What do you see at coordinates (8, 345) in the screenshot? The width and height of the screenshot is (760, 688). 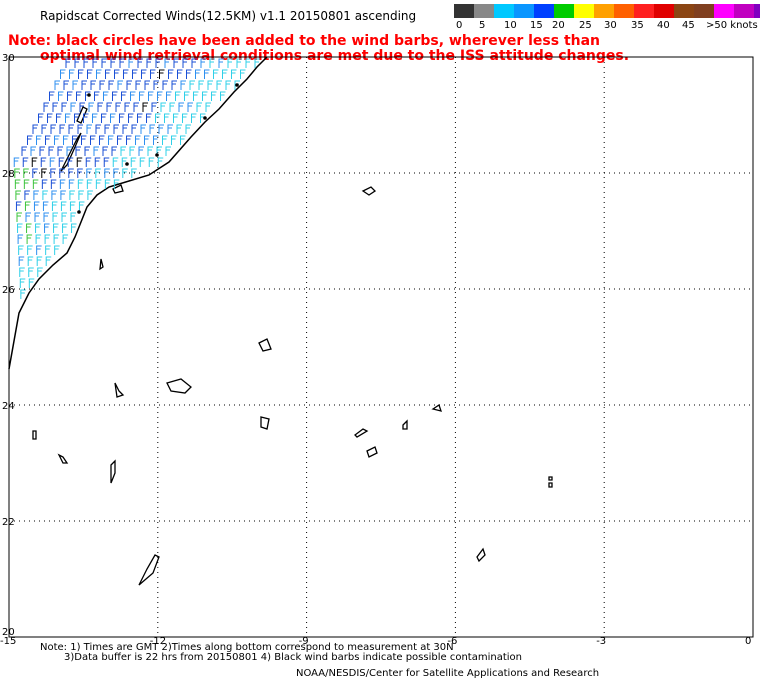 I see `latitude-labels: 30 28 26 24 22 20` at bounding box center [8, 345].